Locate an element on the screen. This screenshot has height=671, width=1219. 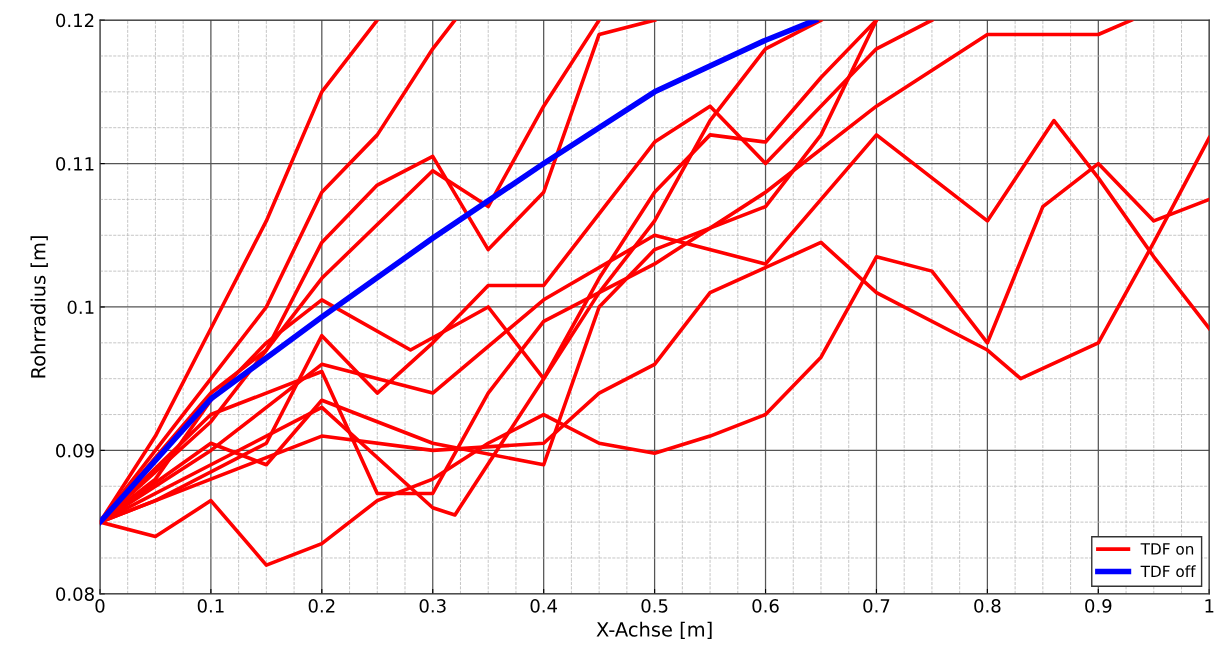
legend-label: TDF on is located at coordinates (1167, 549).